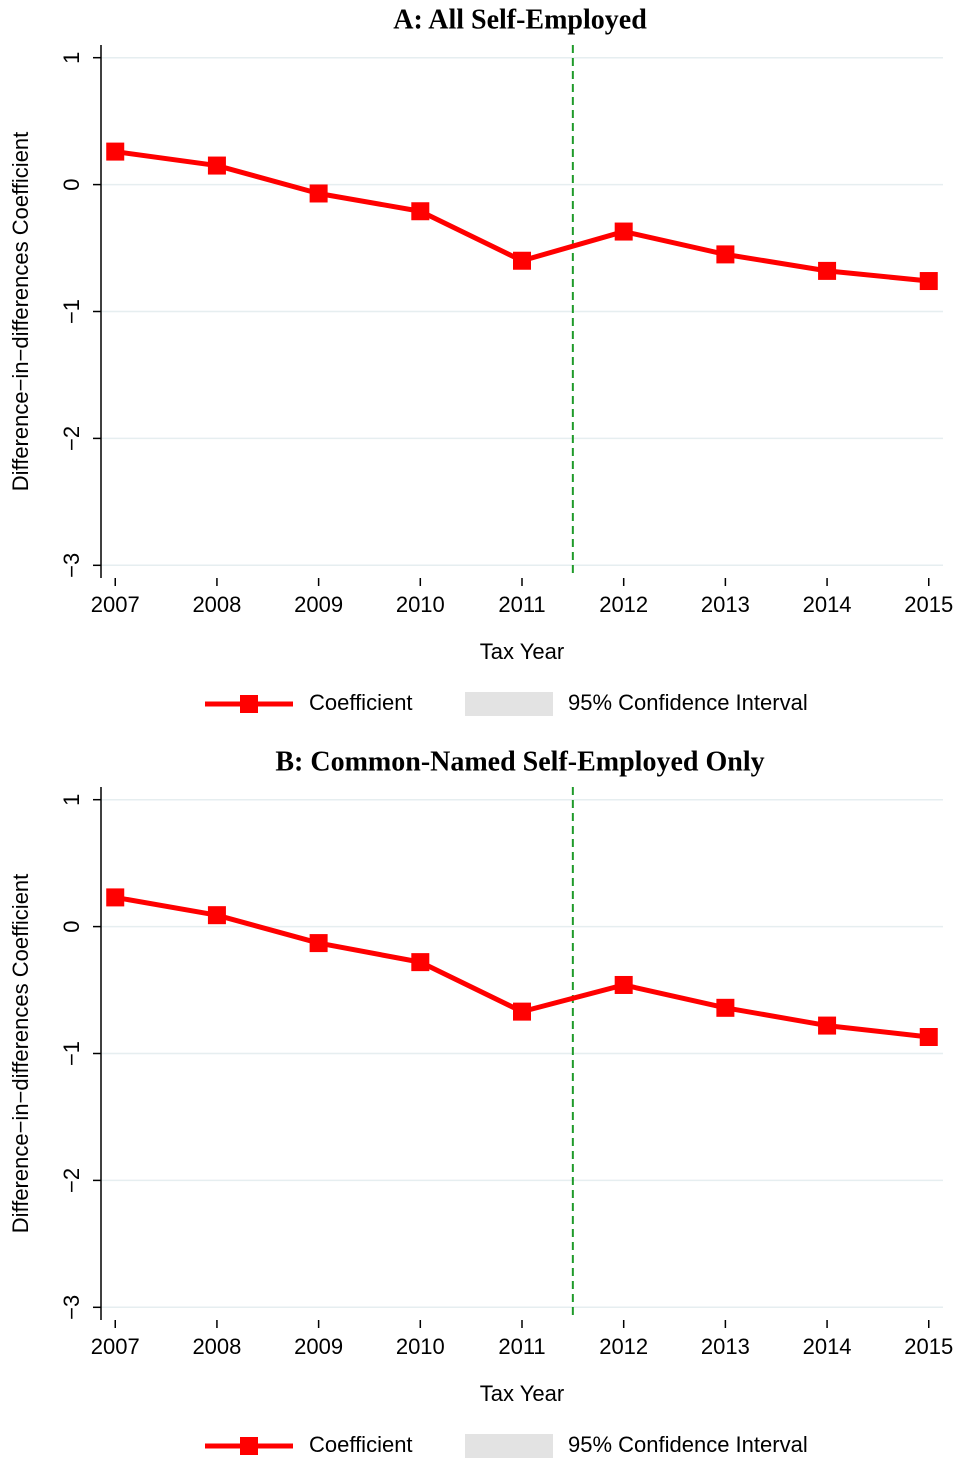  Describe the element at coordinates (520, 19) in the screenshot. I see `chart-title: A: All Self-Employed` at that location.